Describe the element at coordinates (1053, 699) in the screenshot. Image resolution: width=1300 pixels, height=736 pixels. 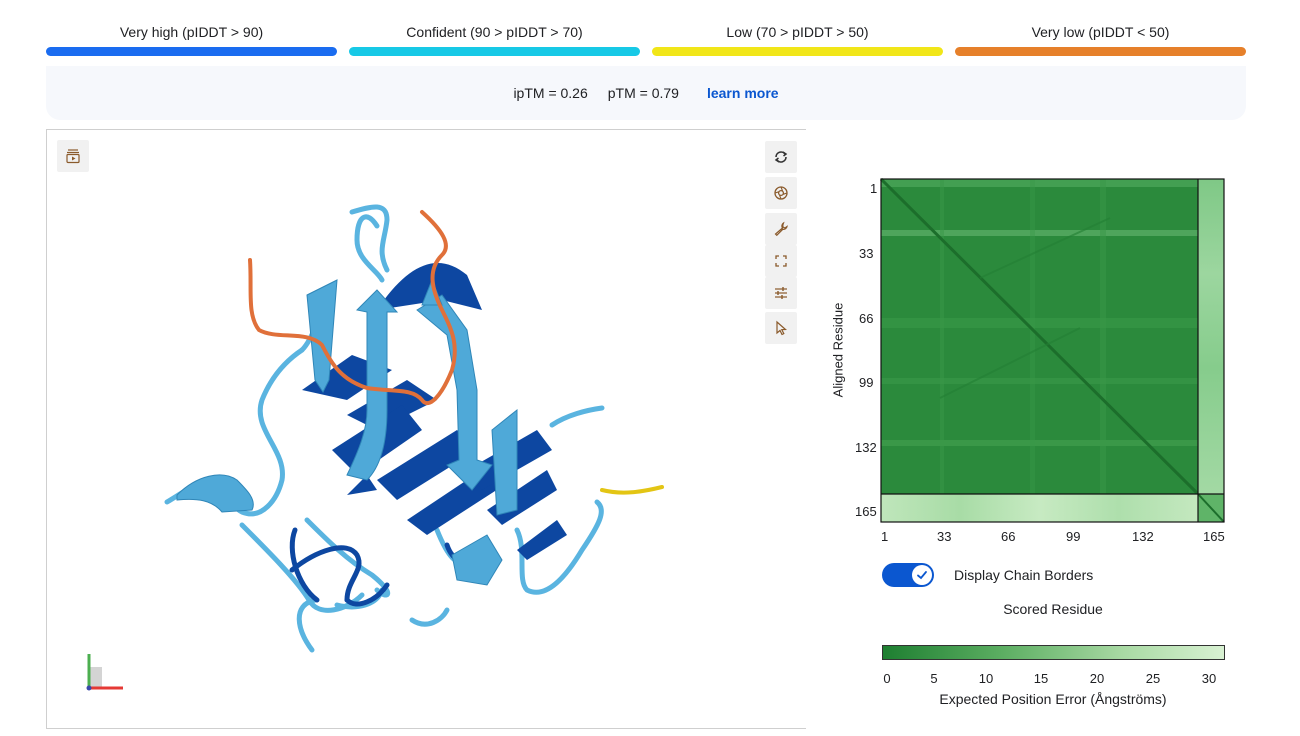
I see `colorbar-title: Expected Position Error (Ångströms)` at that location.